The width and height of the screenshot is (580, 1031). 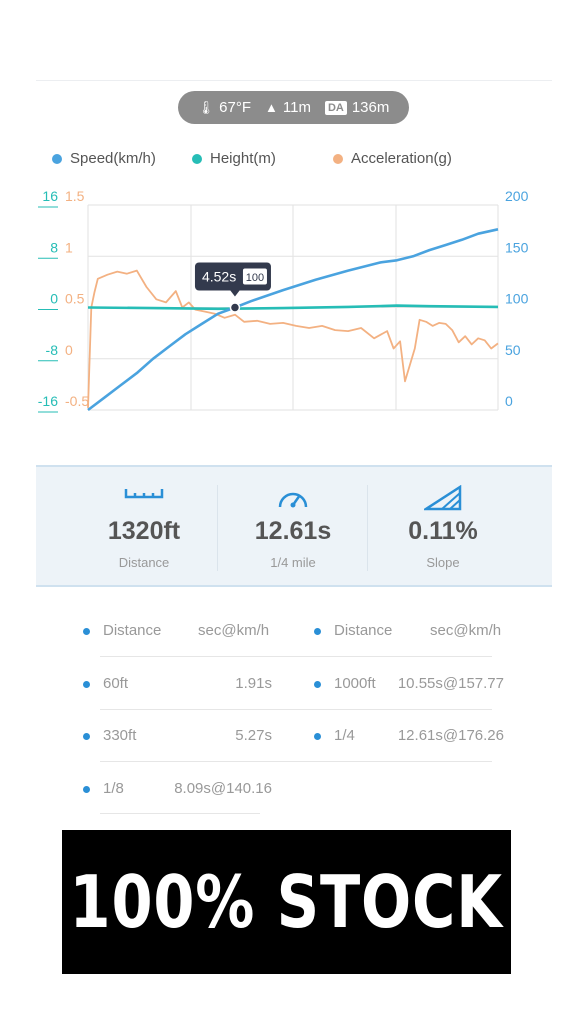 I want to click on stat-label-slope: Slope, so click(x=443, y=562).